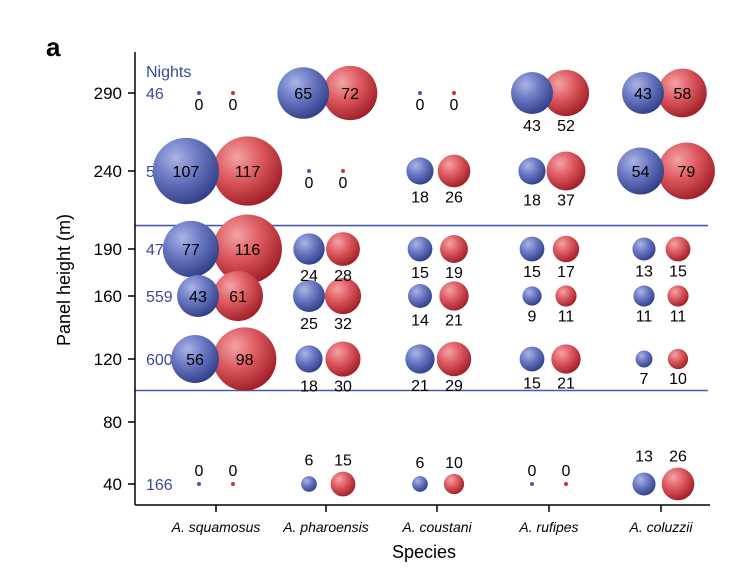  I want to click on count-label-blue: 54, so click(641, 172).